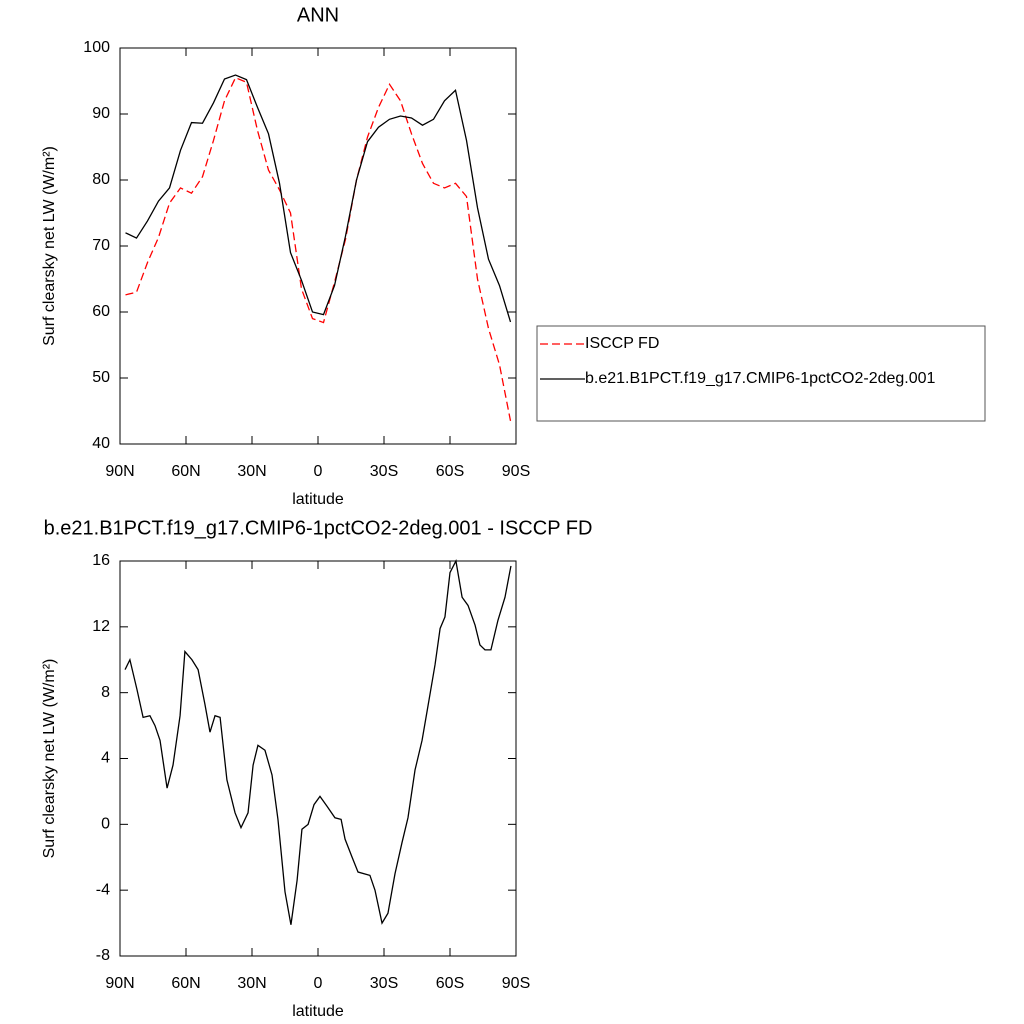 This screenshot has height=1024, width=1024. What do you see at coordinates (105, 692) in the screenshot?
I see `y-tick-label: 8` at bounding box center [105, 692].